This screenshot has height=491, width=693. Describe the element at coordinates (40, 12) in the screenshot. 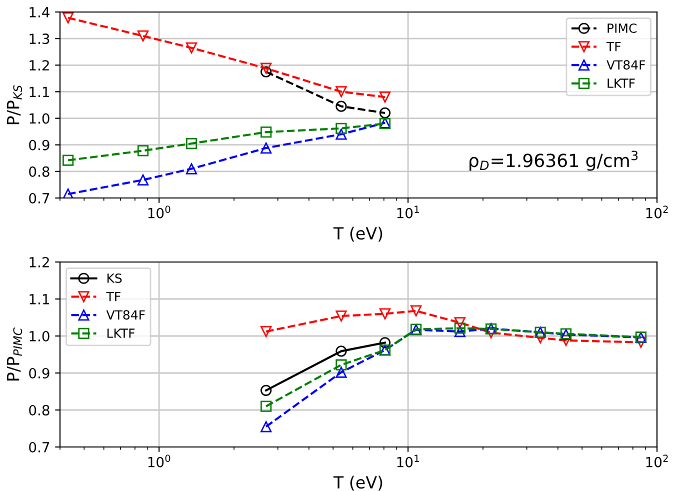

I see `y-tick-label: 1.4` at that location.